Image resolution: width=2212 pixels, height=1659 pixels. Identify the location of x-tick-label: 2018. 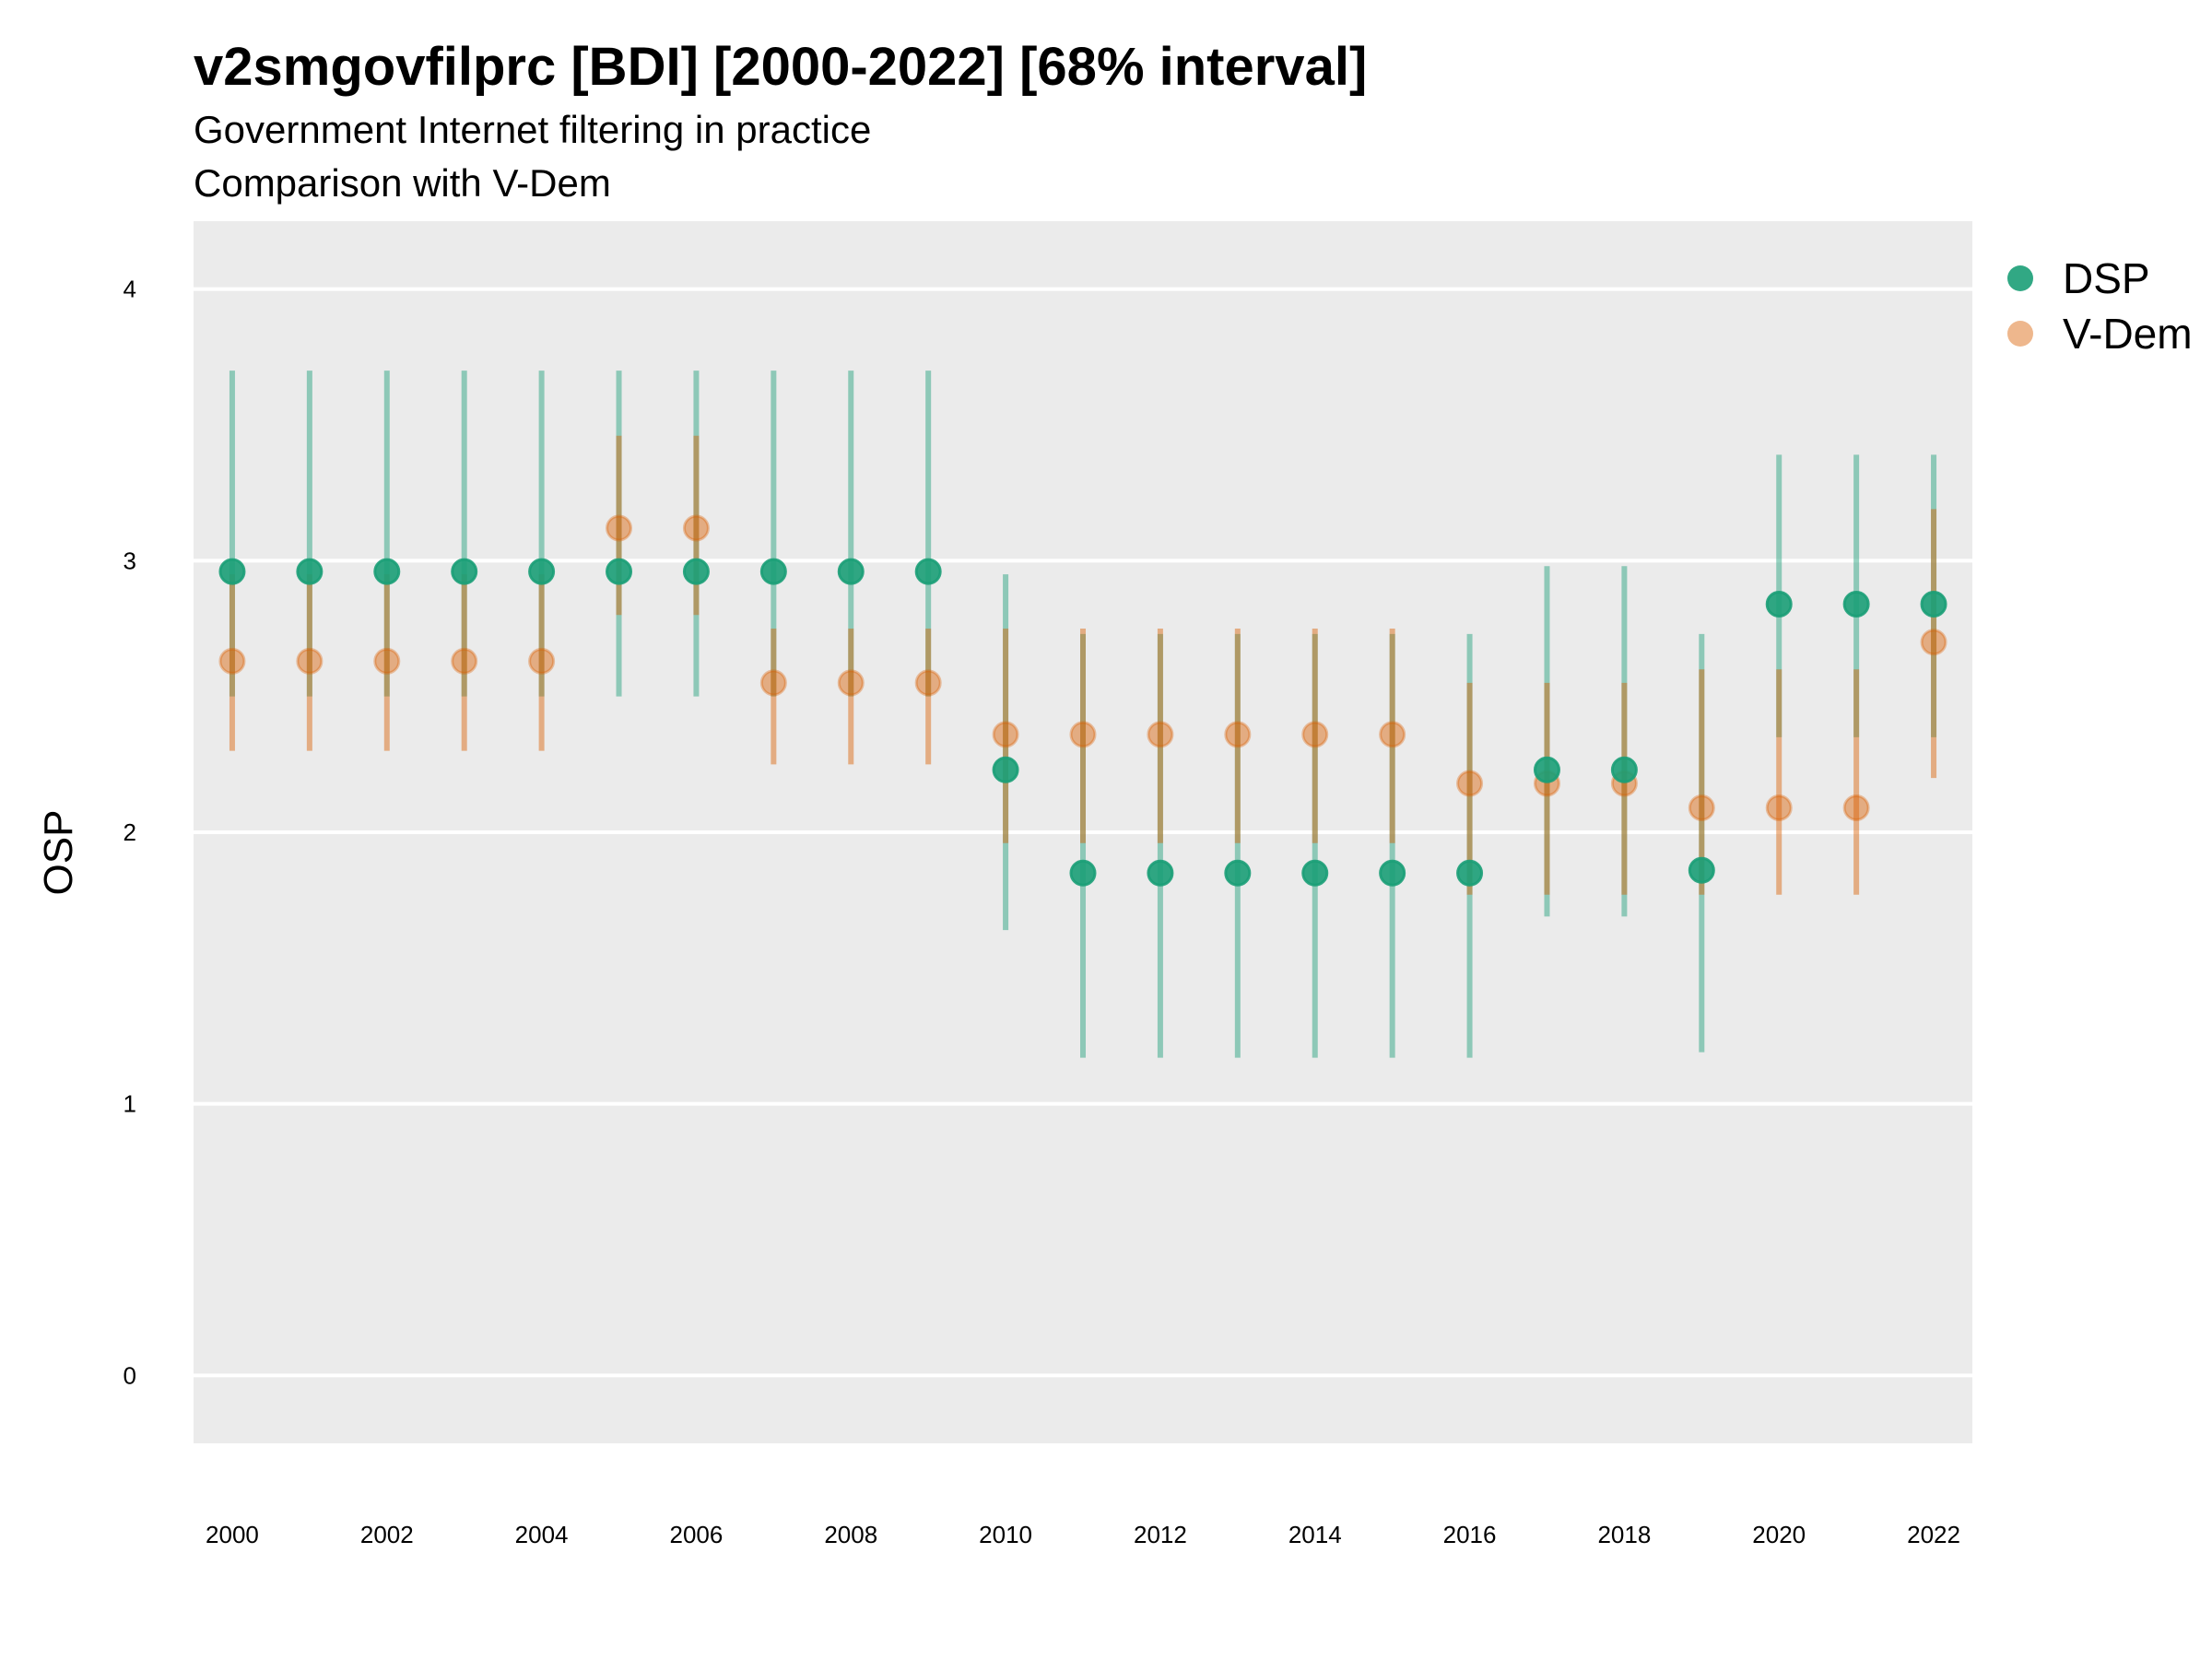
(1624, 1534).